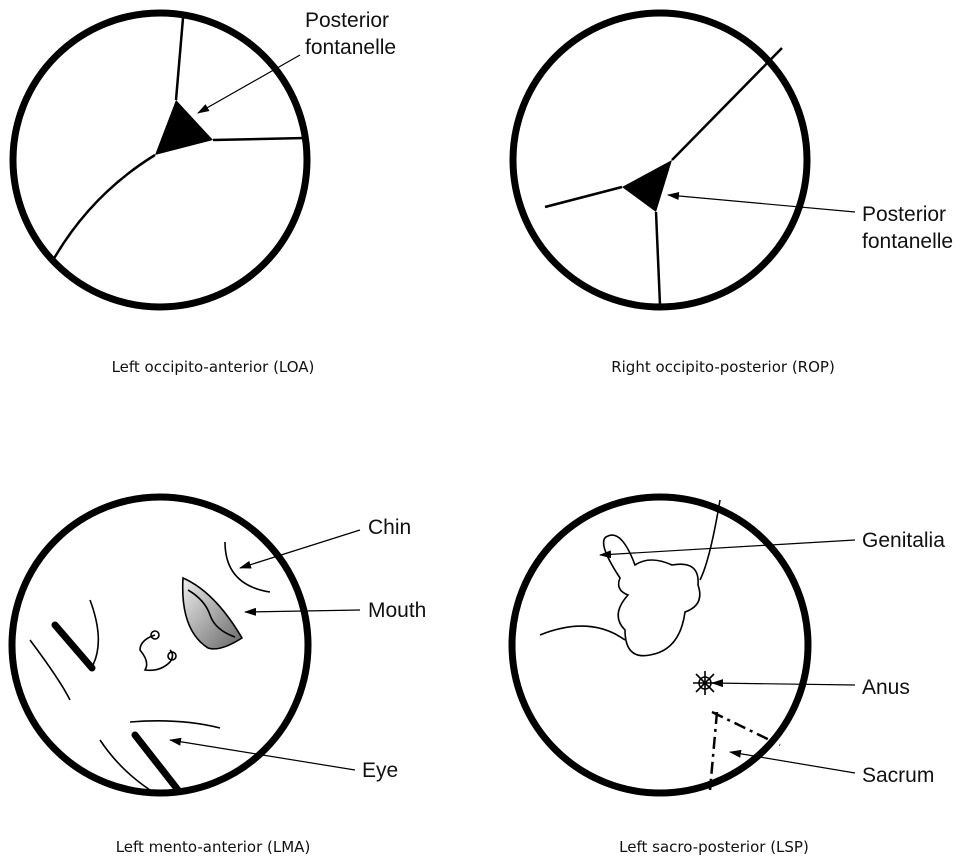 The height and width of the screenshot is (861, 979). What do you see at coordinates (213, 847) in the screenshot?
I see `caption: Left mento-anterior (LMA)` at bounding box center [213, 847].